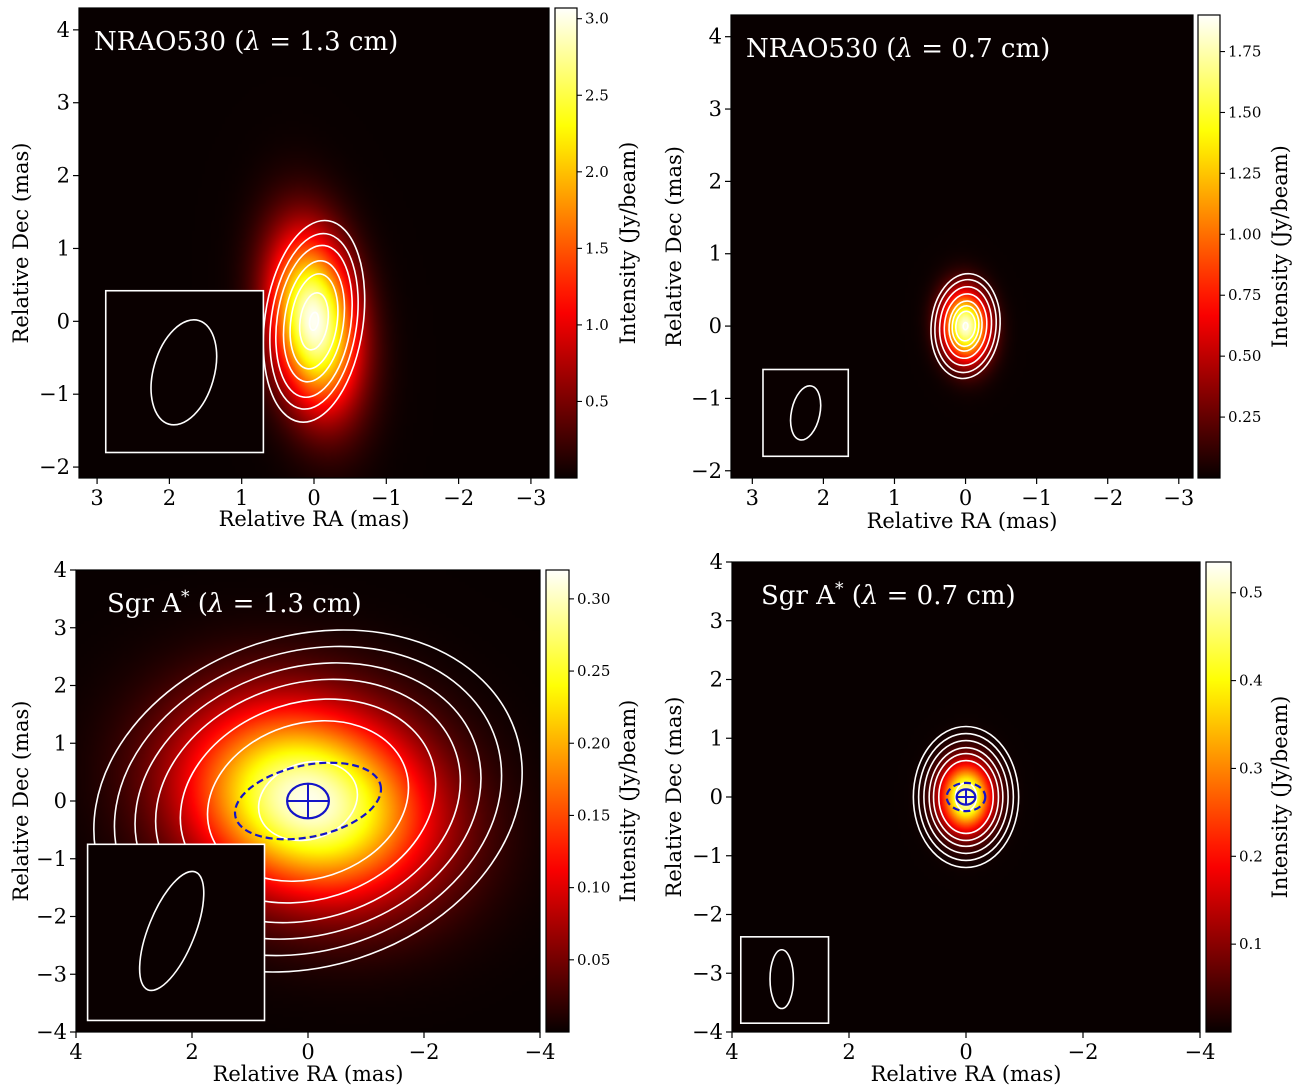 Image resolution: width=1301 pixels, height=1087 pixels. Describe the element at coordinates (1251, 768) in the screenshot. I see `colorbar-tick-label: 0.3` at that location.